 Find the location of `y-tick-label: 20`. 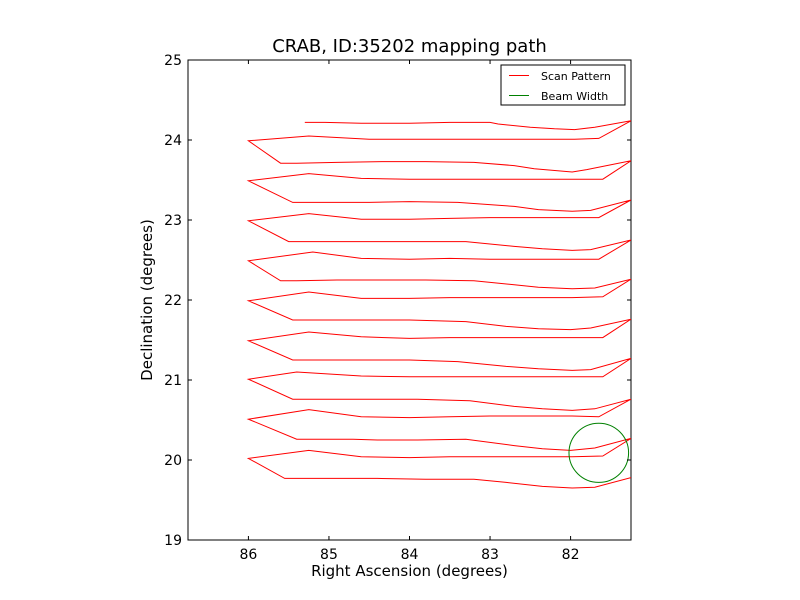

y-tick-label: 20 is located at coordinates (173, 461).